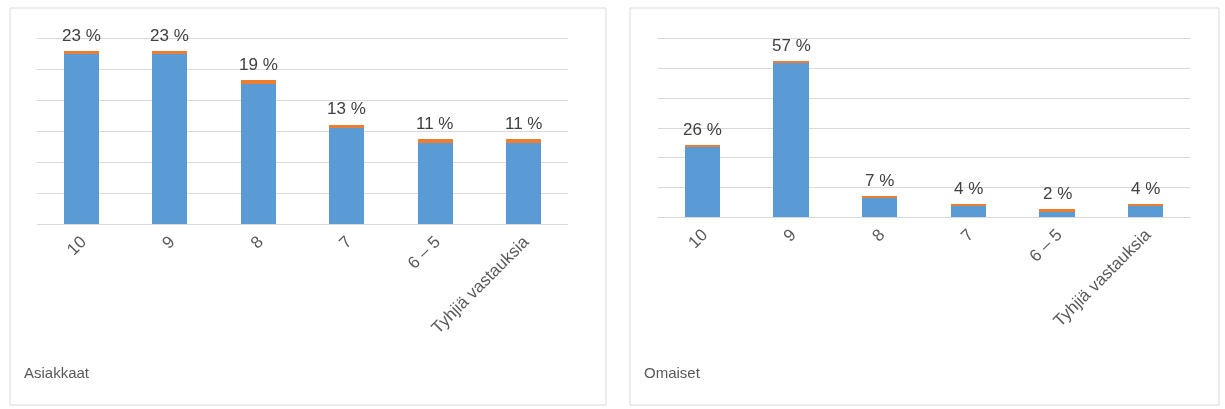  Describe the element at coordinates (702, 129) in the screenshot. I see `data-label: 26 %` at that location.